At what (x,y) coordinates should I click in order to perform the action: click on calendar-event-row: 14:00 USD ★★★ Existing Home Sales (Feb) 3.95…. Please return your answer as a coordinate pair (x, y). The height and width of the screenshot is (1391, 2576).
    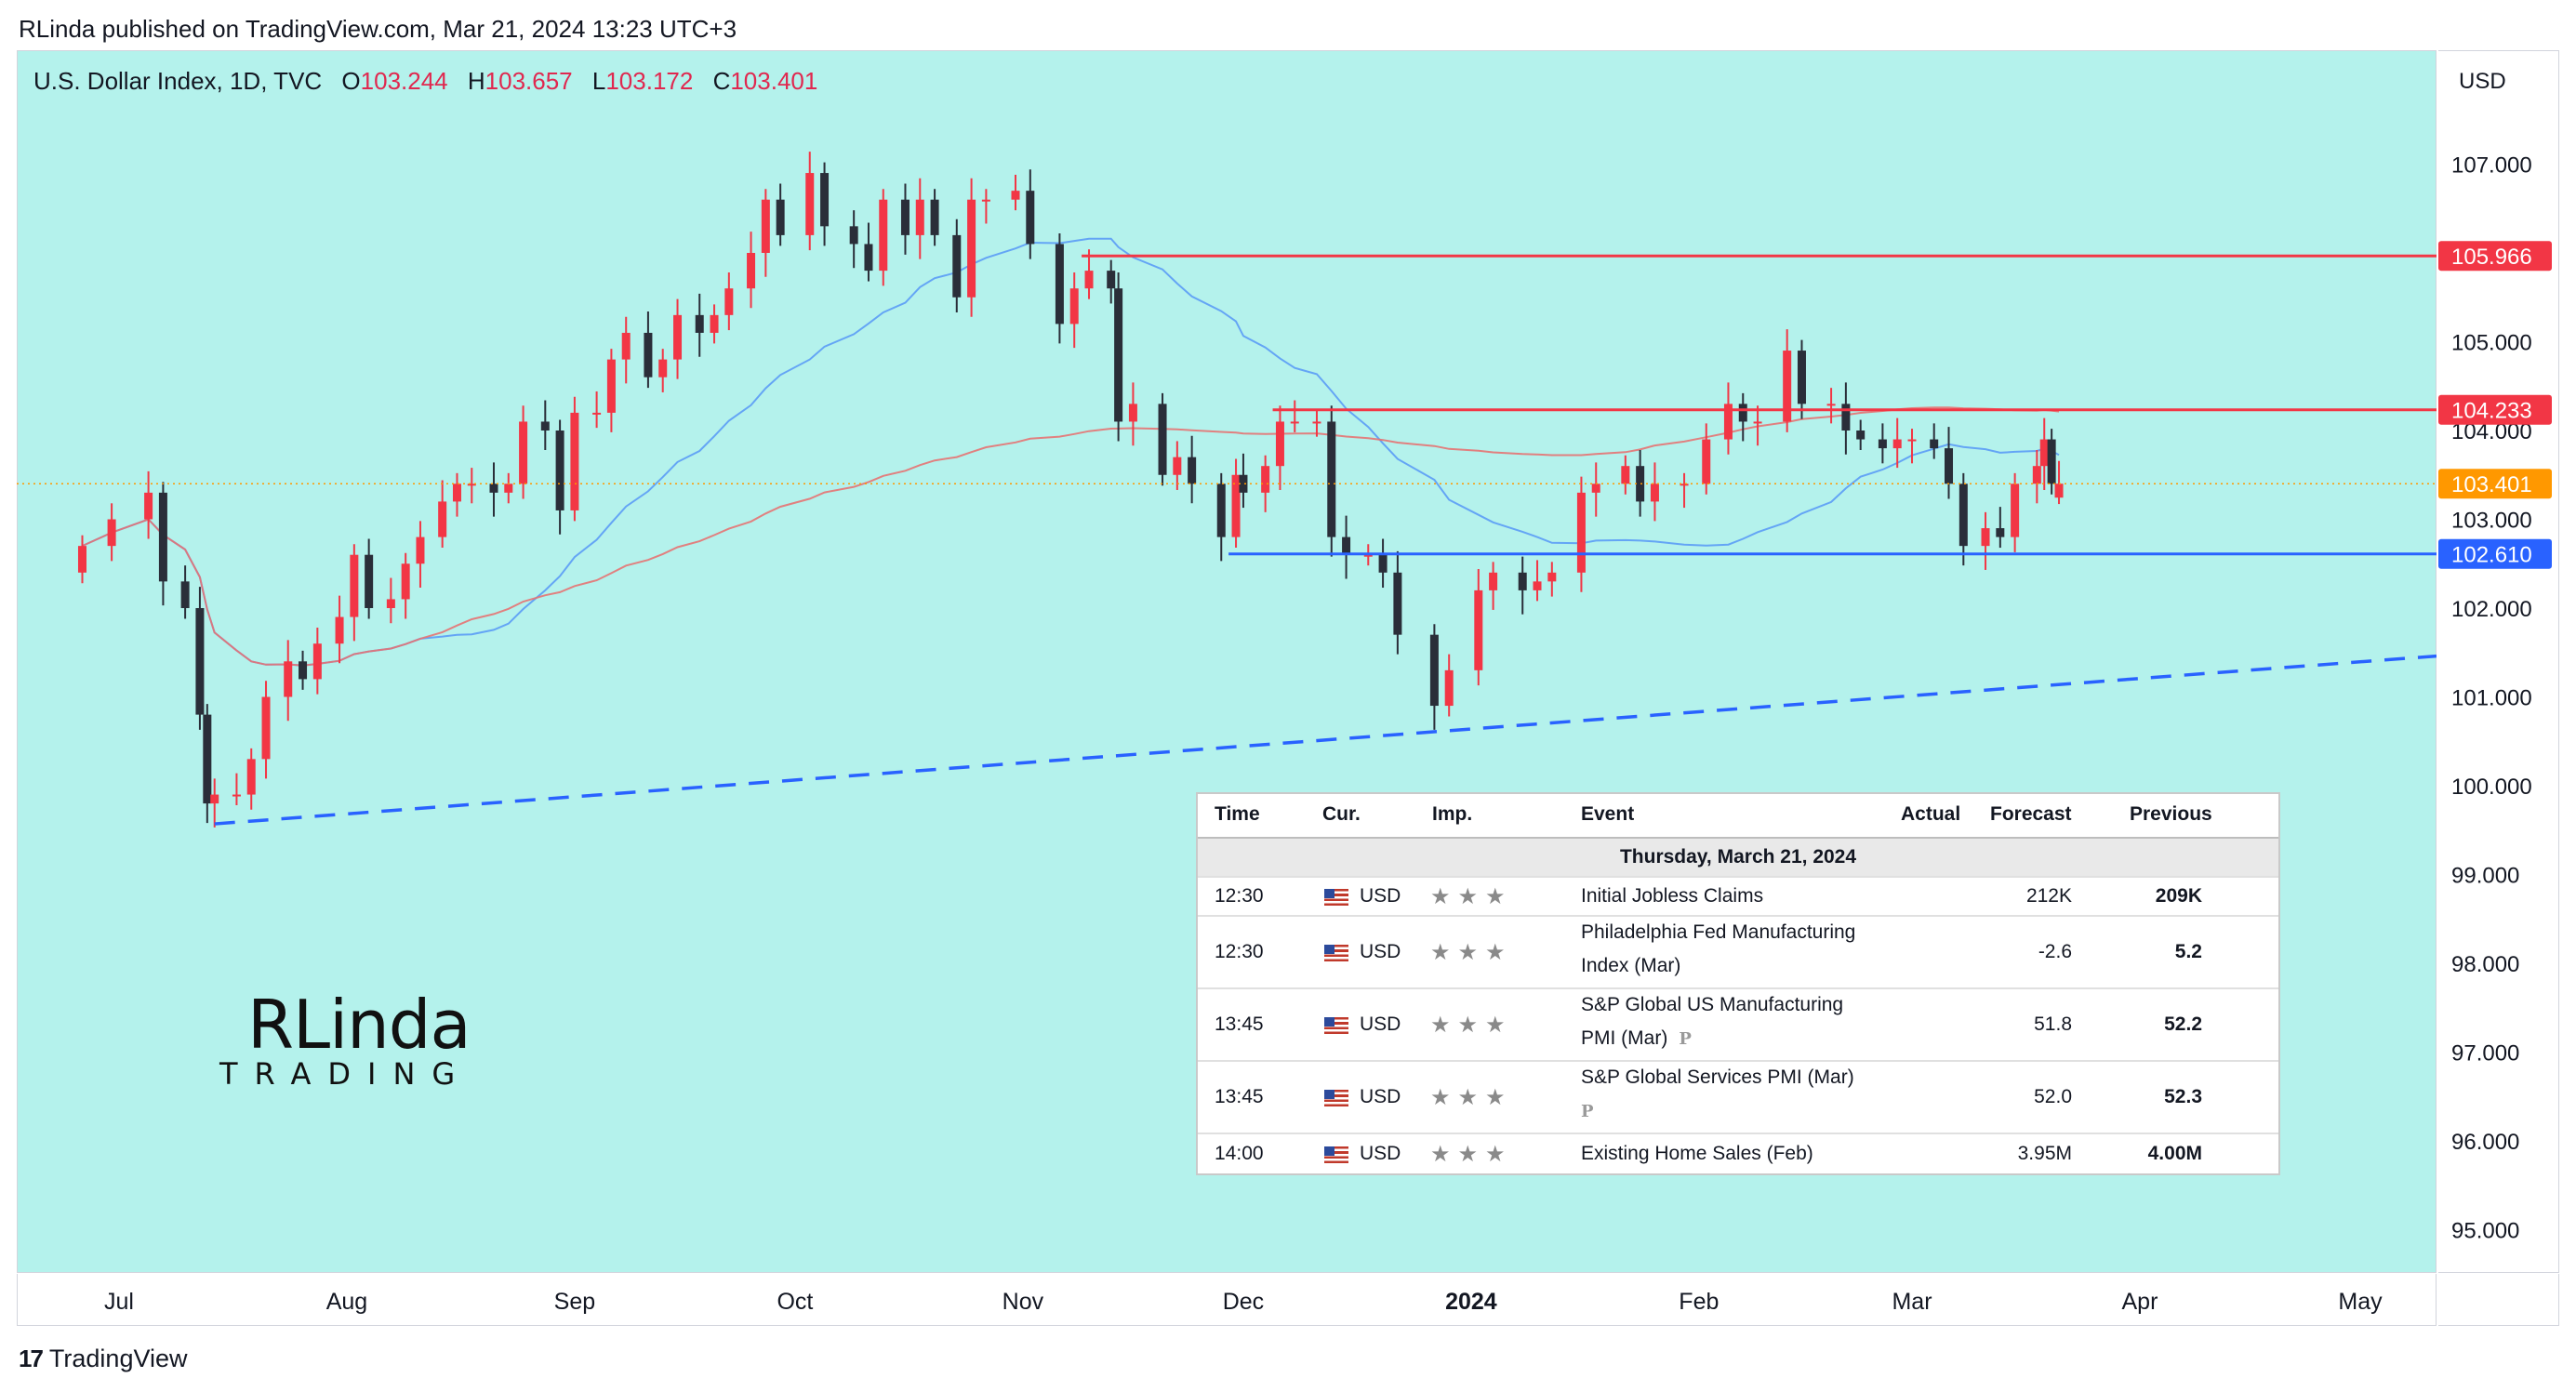
    Looking at the image, I should click on (1738, 1154).